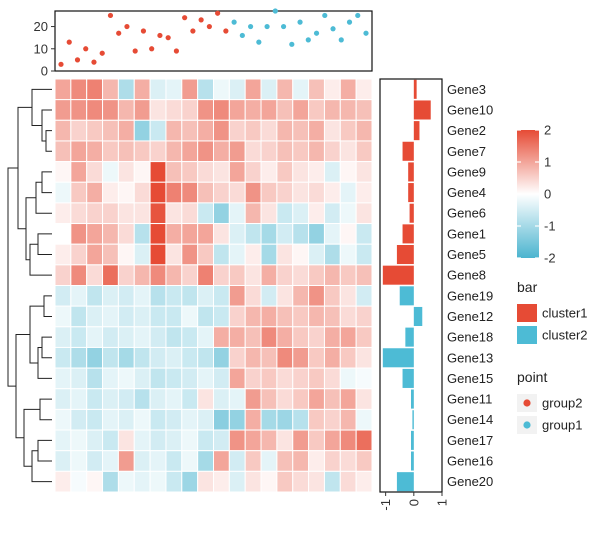 The width and height of the screenshot is (609, 547). I want to click on color-scale-legend: 2 1 0 -1 -2, so click(536, 194).